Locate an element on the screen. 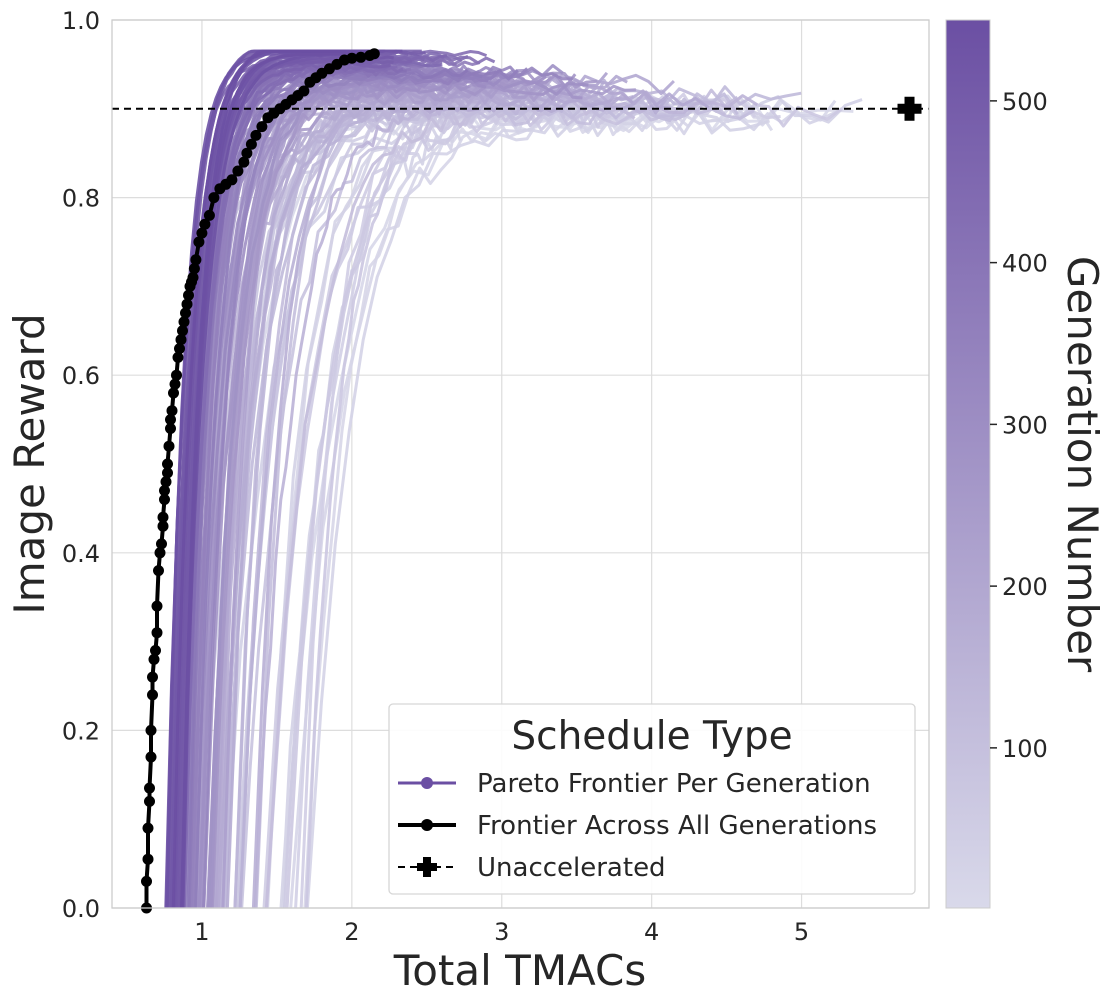 Image resolution: width=1111 pixels, height=1003 pixels. colorbar-tick-label: 200 is located at coordinates (1025, 587).